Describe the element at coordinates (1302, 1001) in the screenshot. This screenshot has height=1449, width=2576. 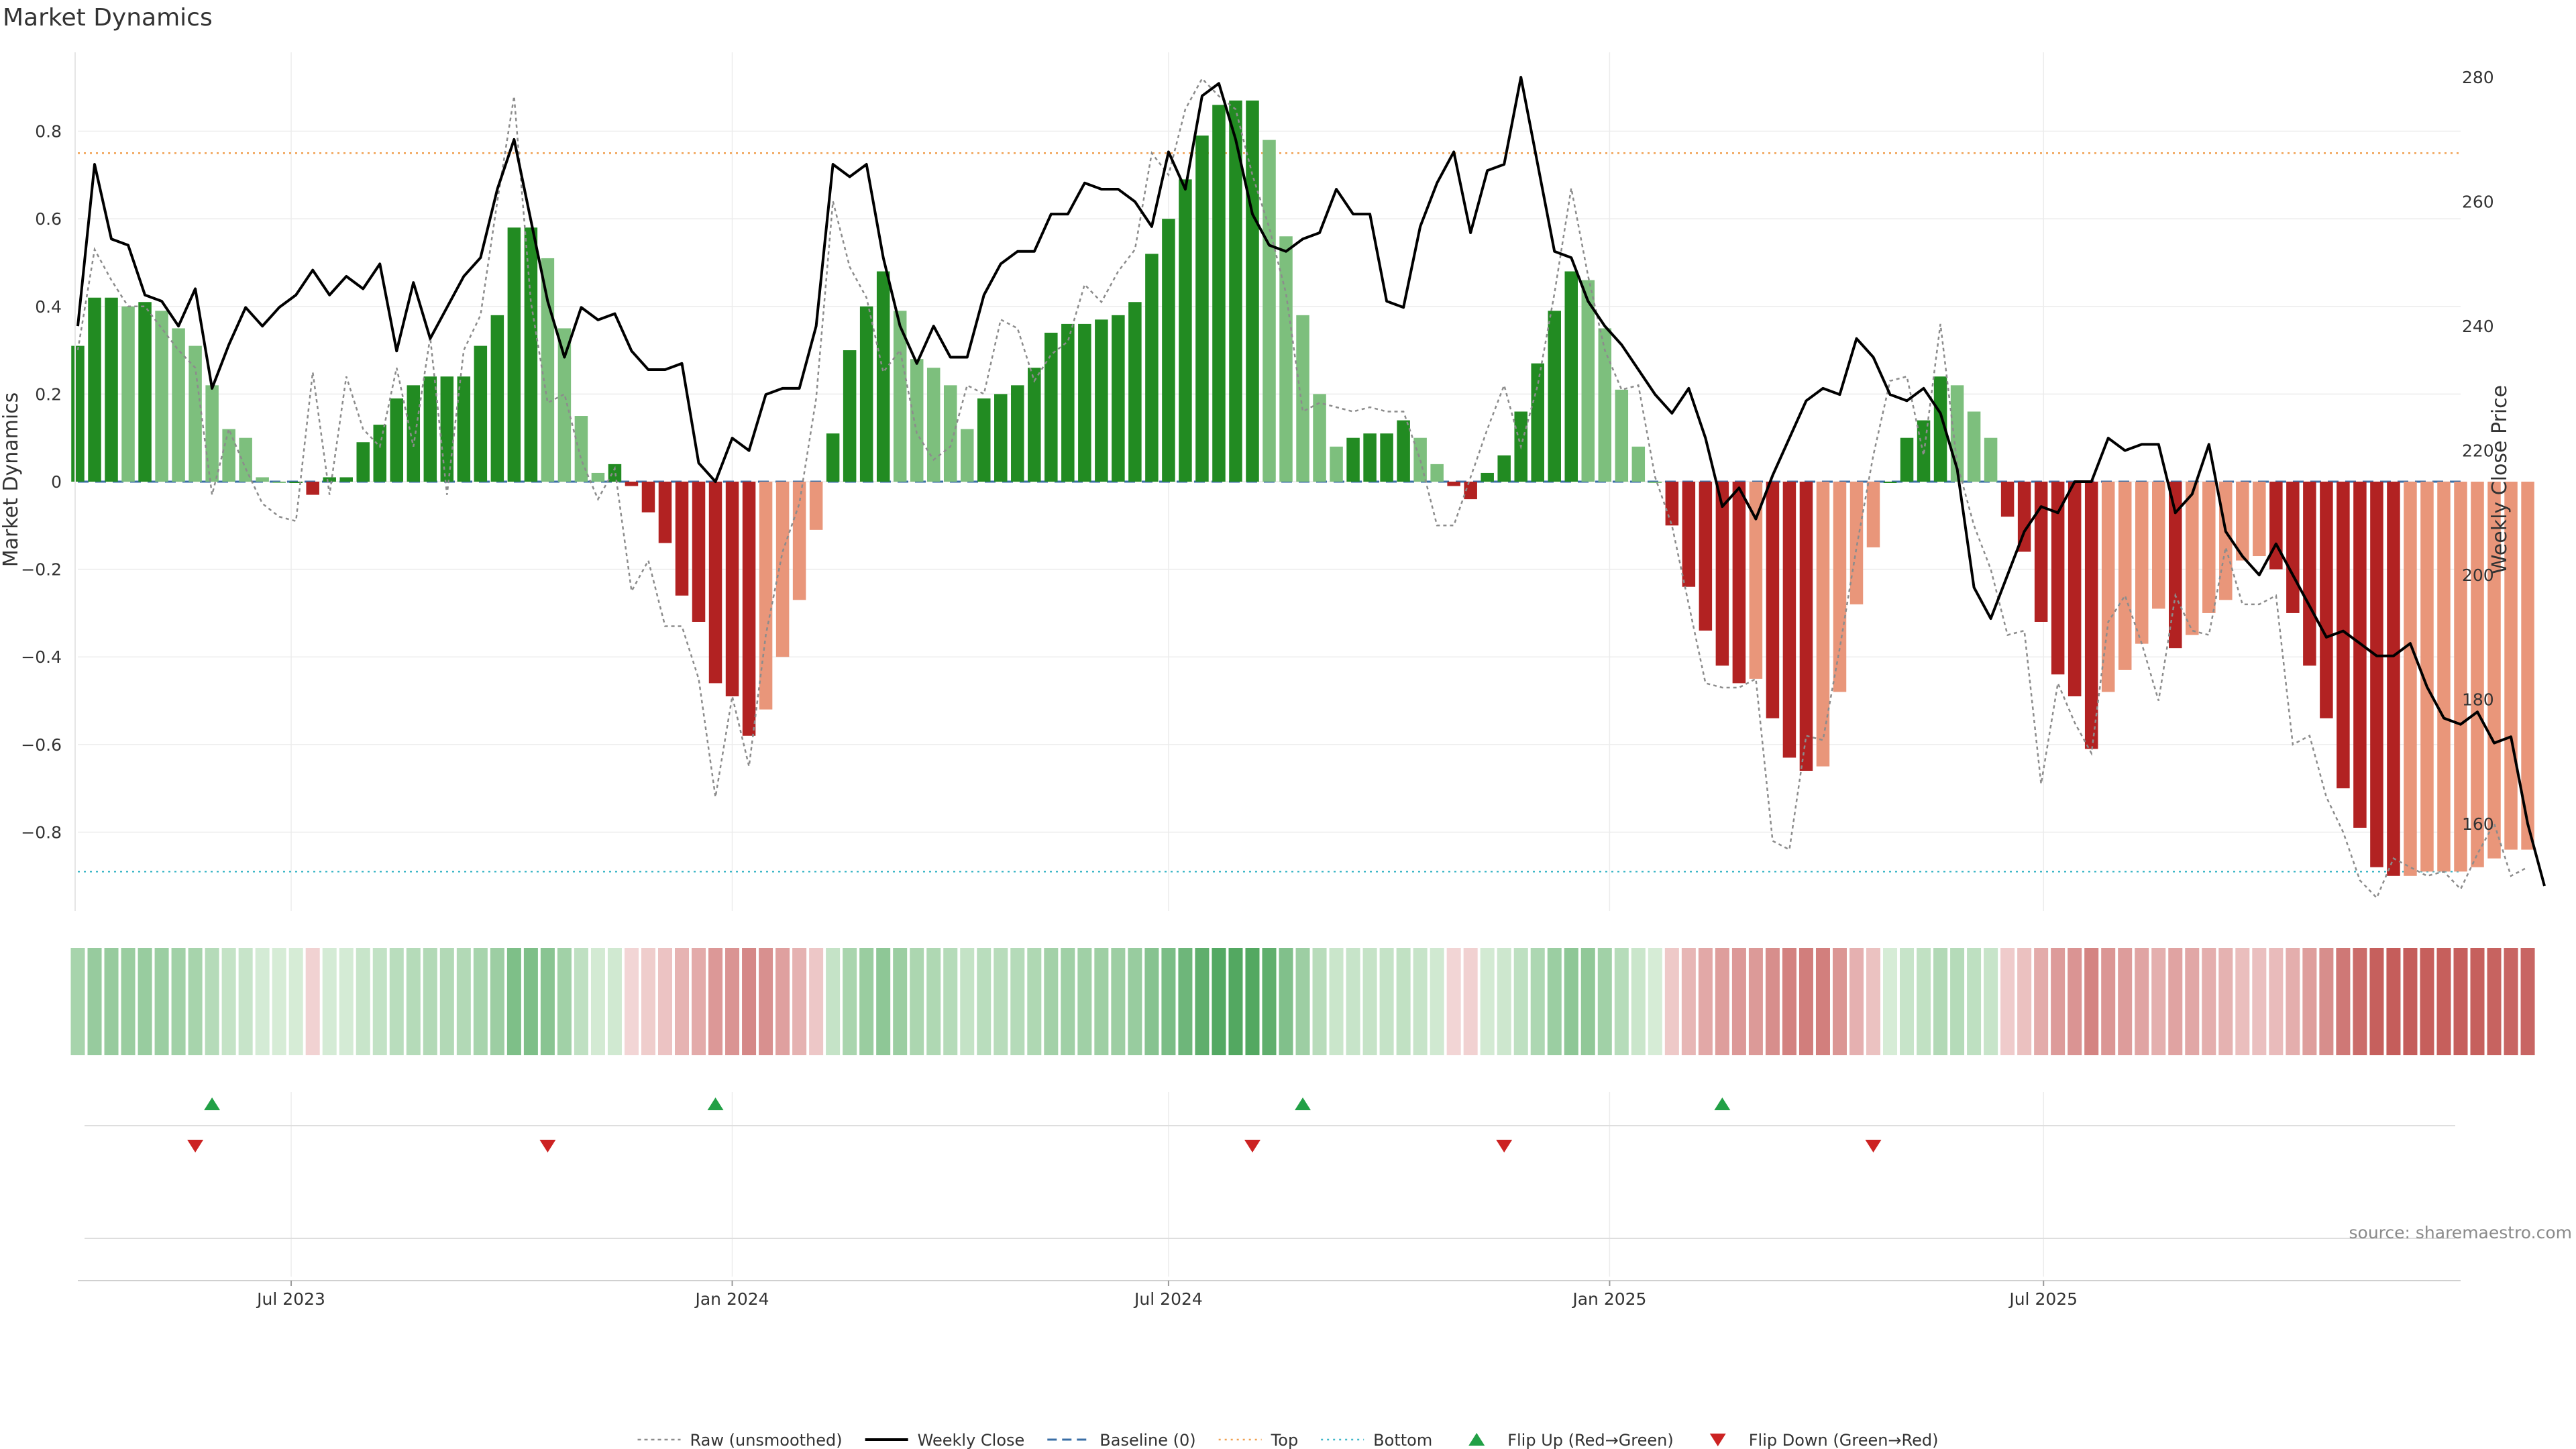
I see `heat-strip` at that location.